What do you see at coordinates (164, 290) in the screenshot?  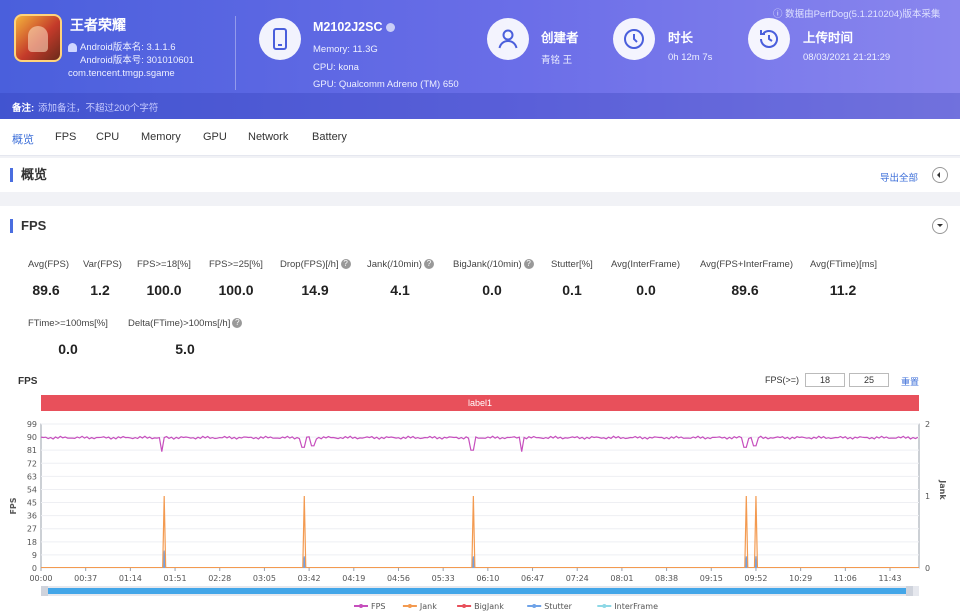 I see `metric-value: 100.0` at bounding box center [164, 290].